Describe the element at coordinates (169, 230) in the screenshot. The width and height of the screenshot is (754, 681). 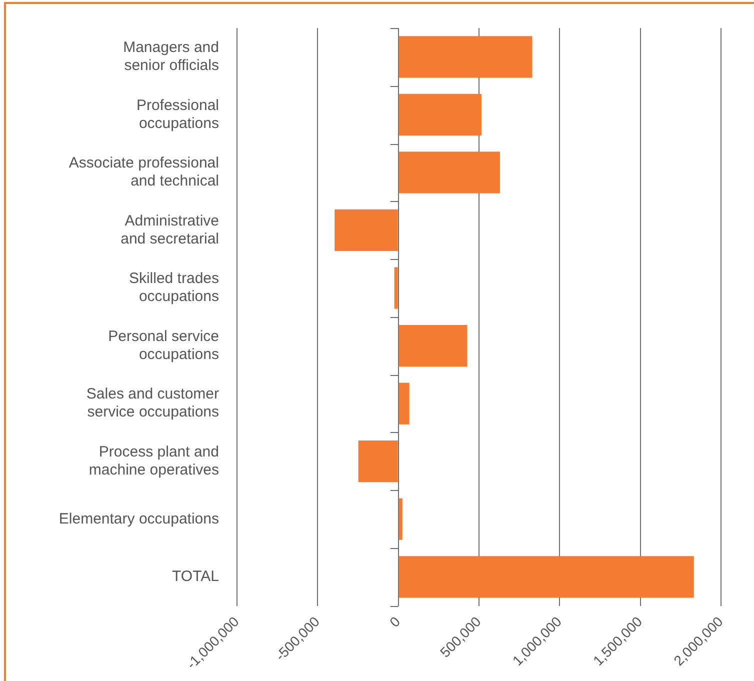
I see `y-tick-label: Administrative and secretarial` at that location.